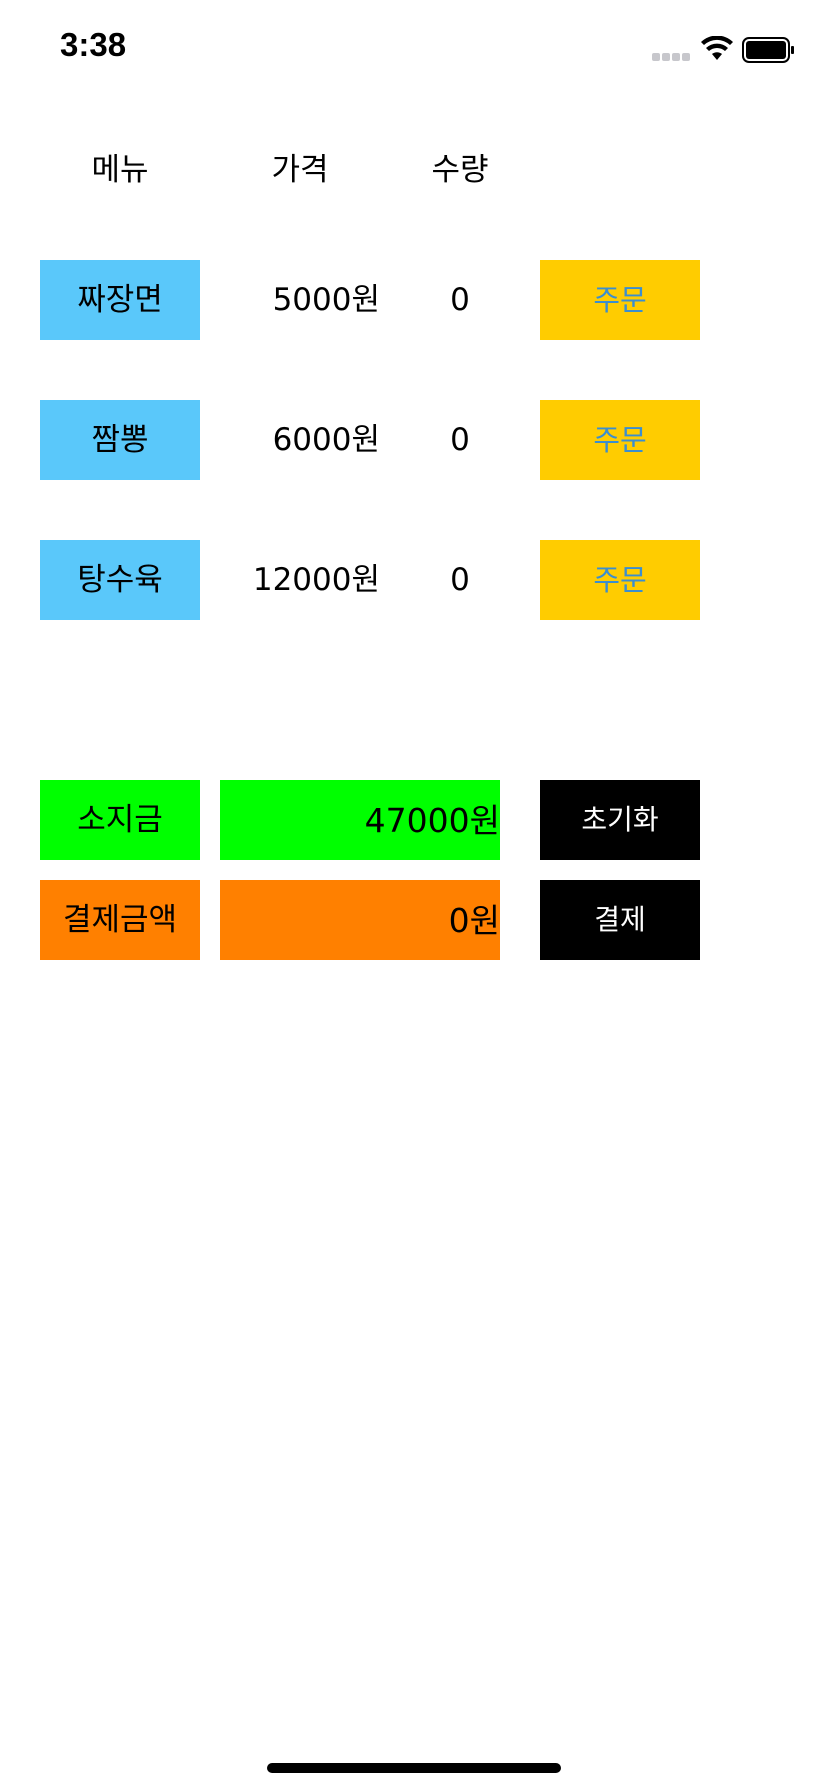  What do you see at coordinates (300, 170) in the screenshot?
I see `header-price: 가격` at bounding box center [300, 170].